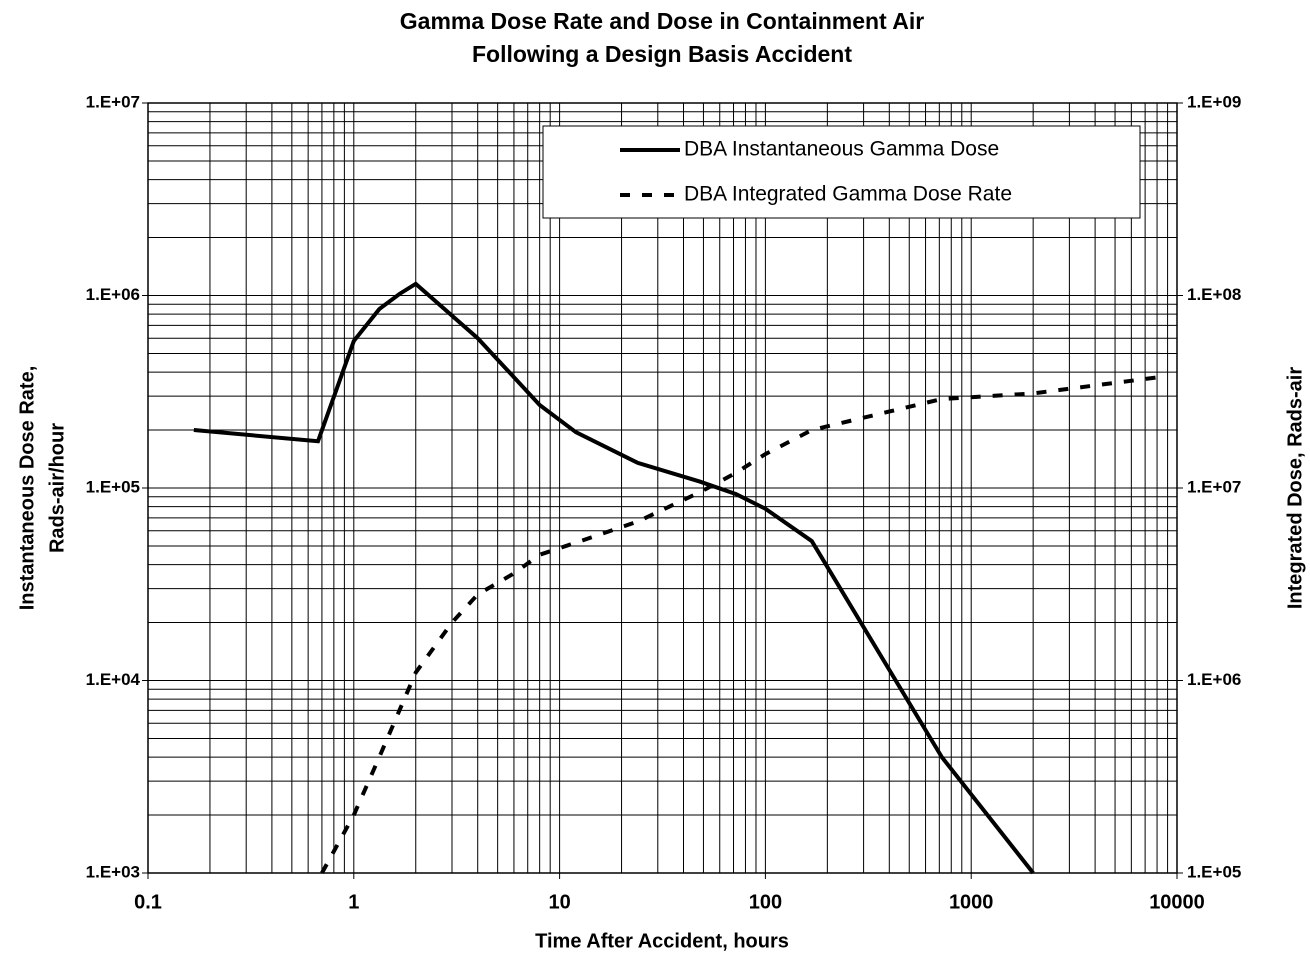 The image size is (1310, 957). I want to click on y-tick-label: 1.E+03, so click(113, 871).